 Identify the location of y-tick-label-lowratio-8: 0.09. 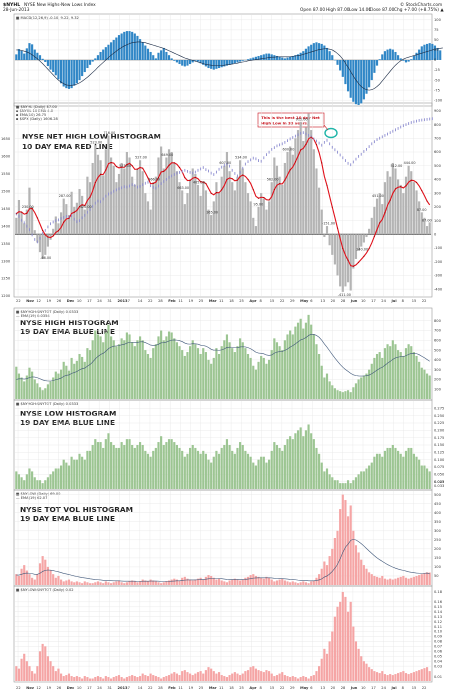
(438, 637).